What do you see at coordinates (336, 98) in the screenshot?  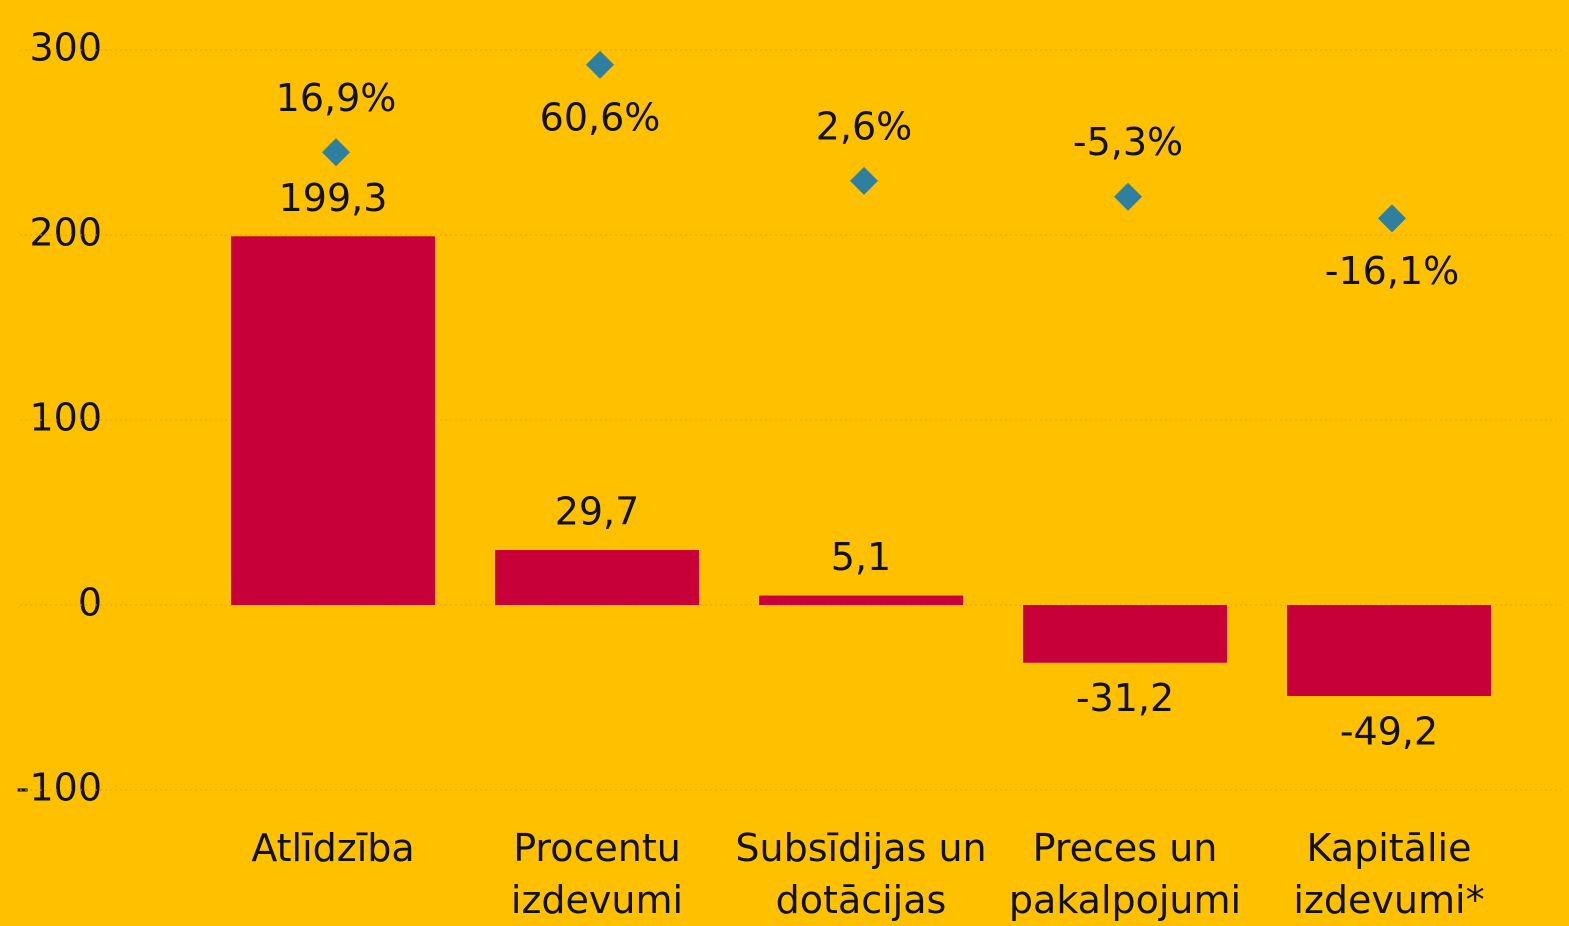 I see `data-label: 16,9%` at bounding box center [336, 98].